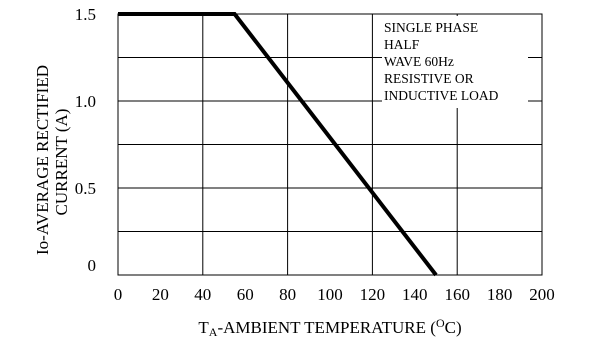 The width and height of the screenshot is (592, 341). Describe the element at coordinates (92, 265) in the screenshot. I see `y-tick-label: 0` at that location.